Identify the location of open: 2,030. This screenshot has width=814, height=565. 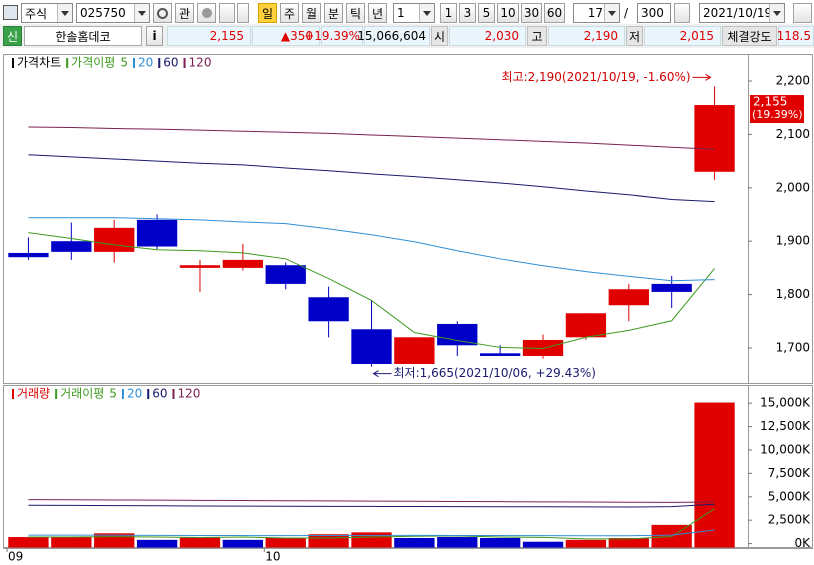
(487, 36).